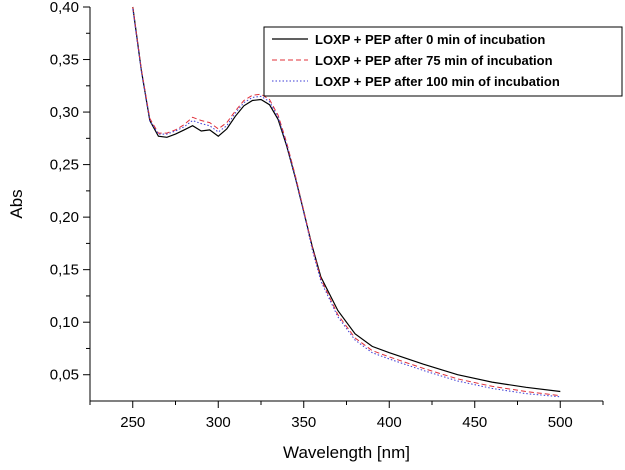 The width and height of the screenshot is (625, 470). I want to click on y-tick-label: 0,10, so click(64, 322).